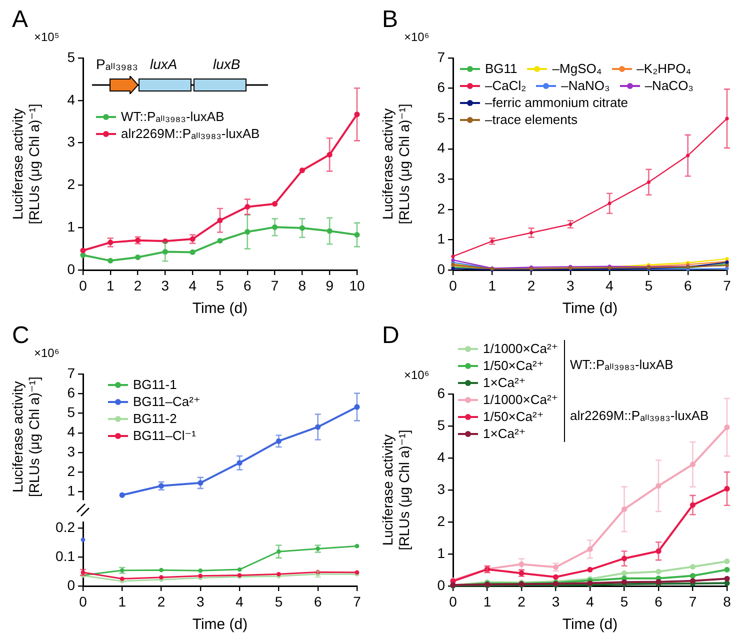  Describe the element at coordinates (166, 402) in the screenshot. I see `legend-label: BG11–Ca²⁺` at that location.